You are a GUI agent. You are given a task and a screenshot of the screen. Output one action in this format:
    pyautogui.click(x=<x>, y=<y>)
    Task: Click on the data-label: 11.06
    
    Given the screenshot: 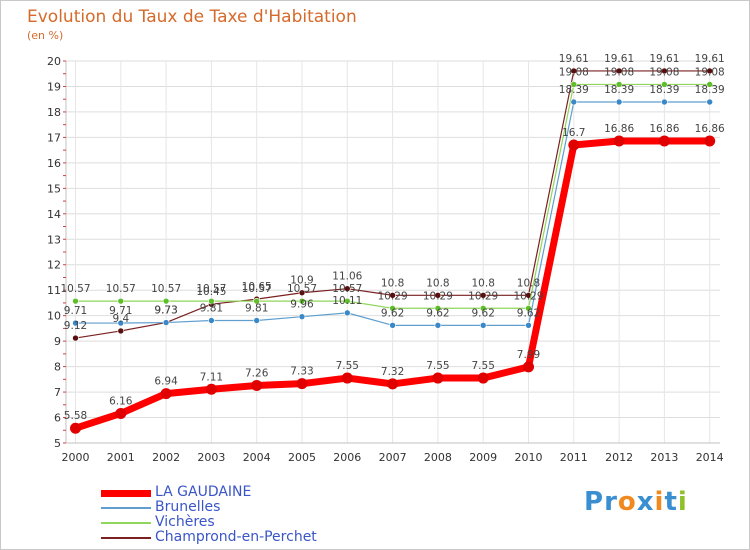 What is the action you would take?
    pyautogui.click(x=347, y=277)
    